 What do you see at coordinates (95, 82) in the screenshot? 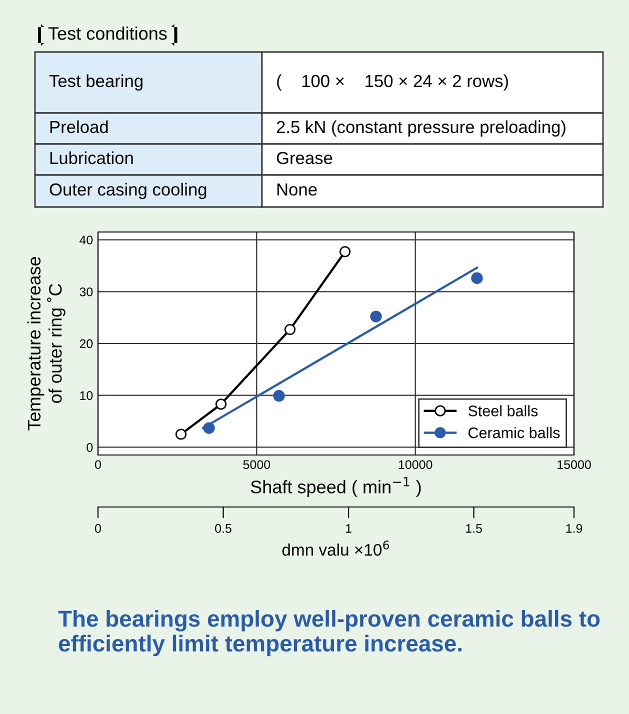
I see `text: Test bearing` at bounding box center [95, 82].